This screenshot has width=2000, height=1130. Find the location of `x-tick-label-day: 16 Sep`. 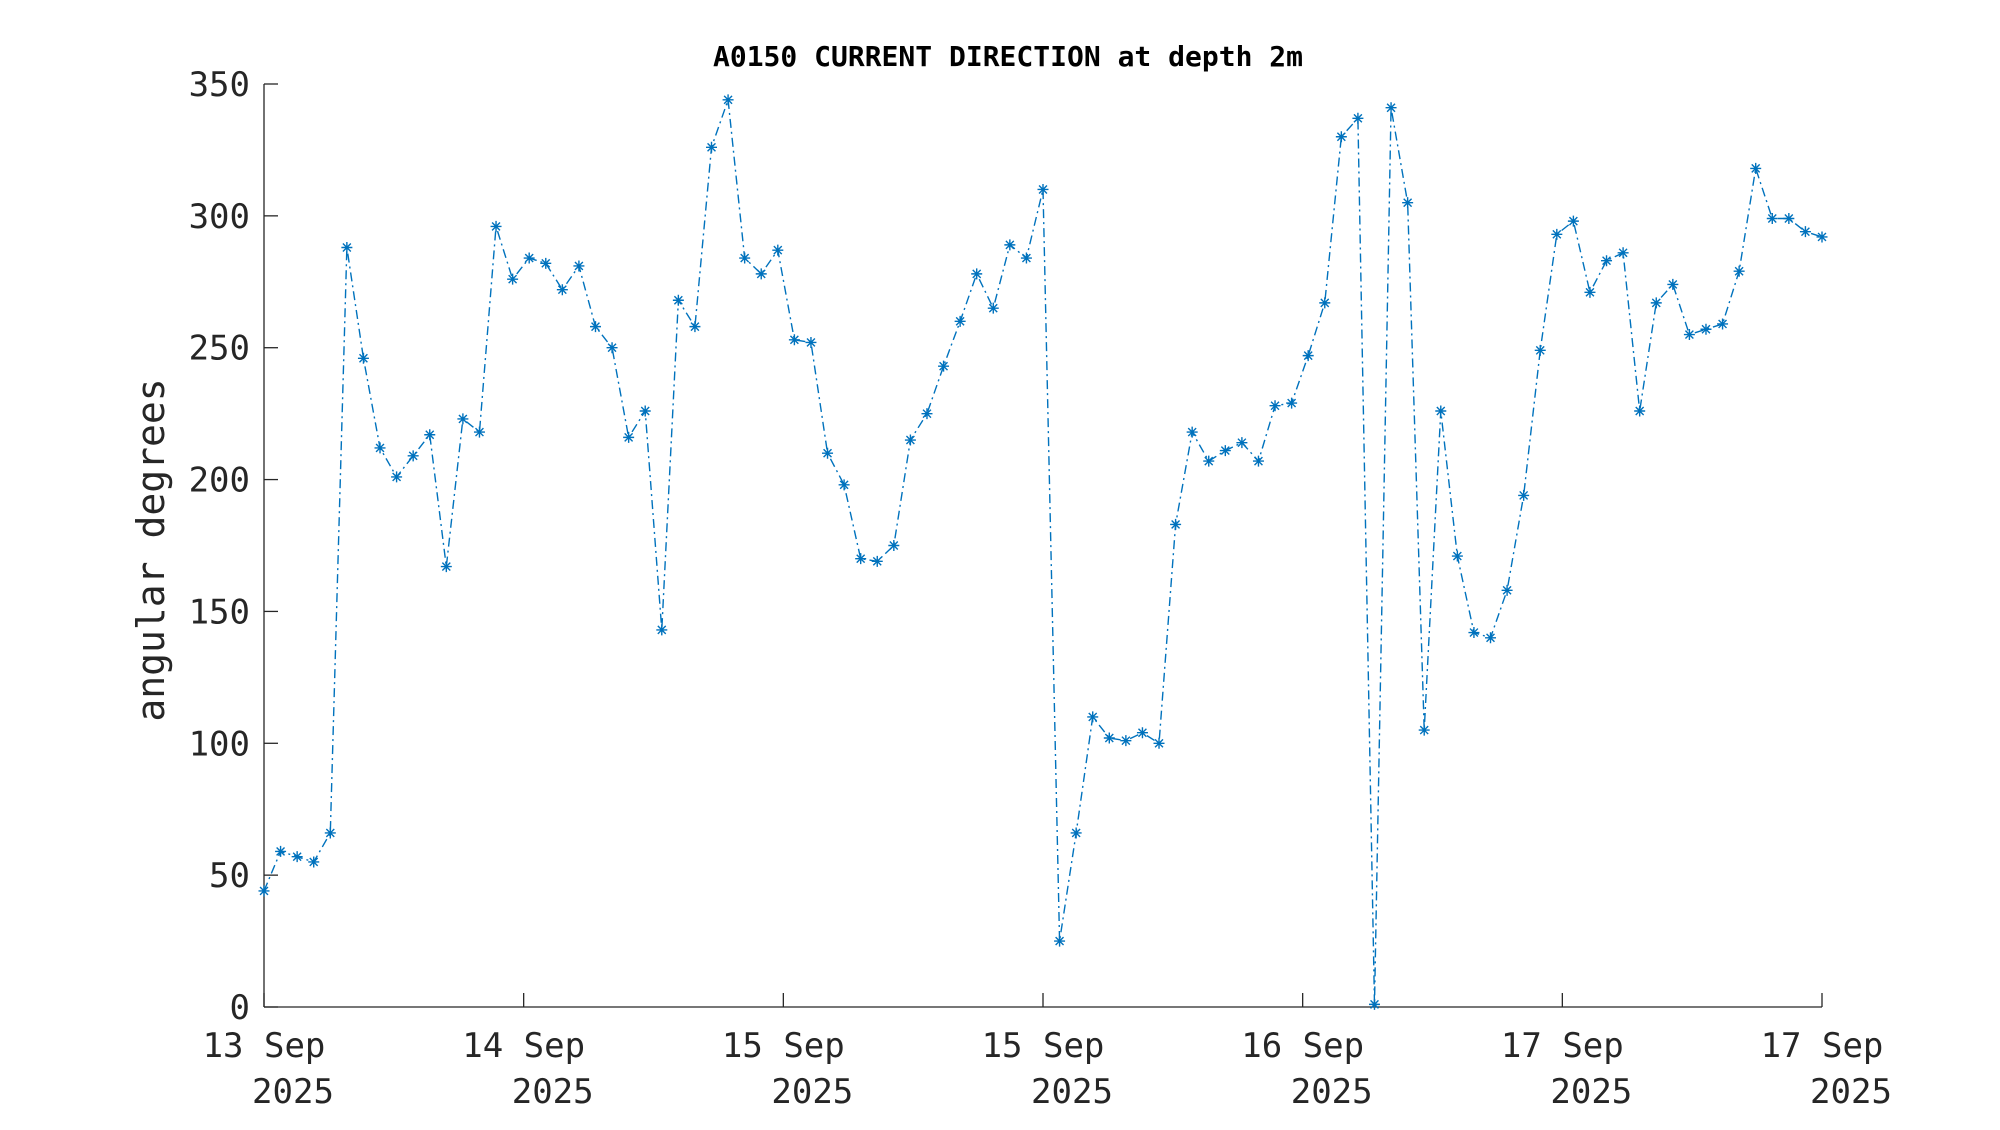

x-tick-label-day: 16 Sep is located at coordinates (1302, 1046).